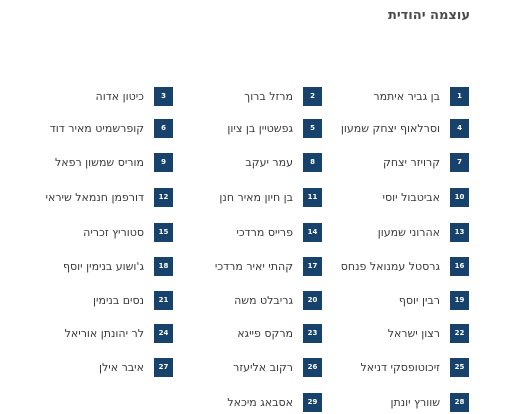 Image resolution: width=514 pixels, height=414 pixels. What do you see at coordinates (268, 96) in the screenshot?
I see `candidate-name: מרזל ברוך` at bounding box center [268, 96].